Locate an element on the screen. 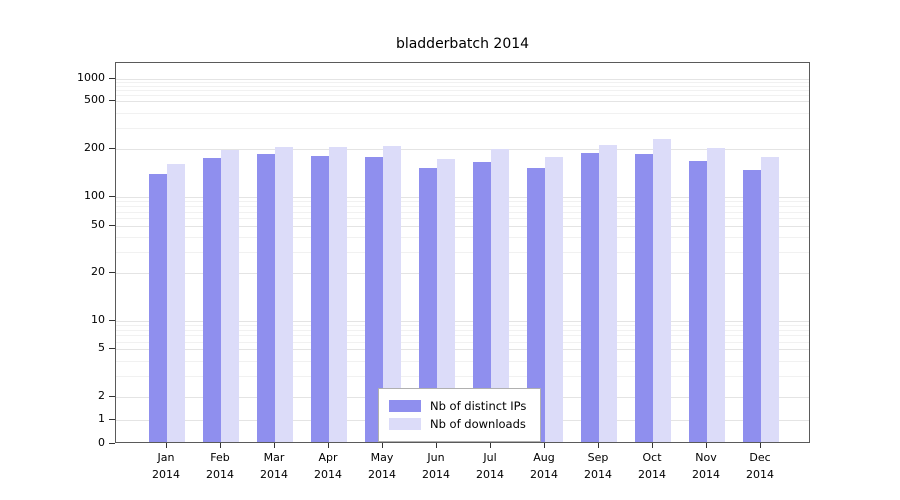  bar-distinct-ips-feb is located at coordinates (212, 300).